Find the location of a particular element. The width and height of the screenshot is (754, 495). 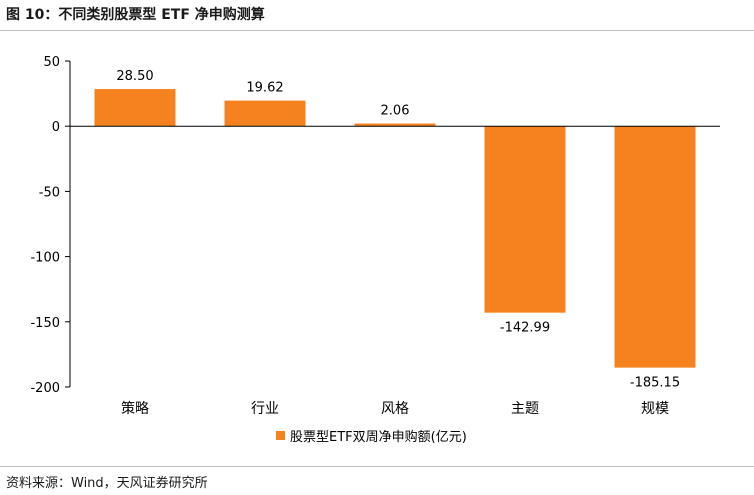

data-label: 2.06 is located at coordinates (395, 111).